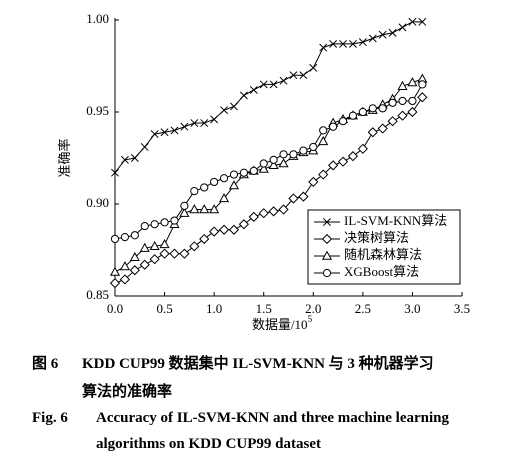  What do you see at coordinates (50, 418) in the screenshot?
I see `caption-en: Fig. 6` at bounding box center [50, 418].